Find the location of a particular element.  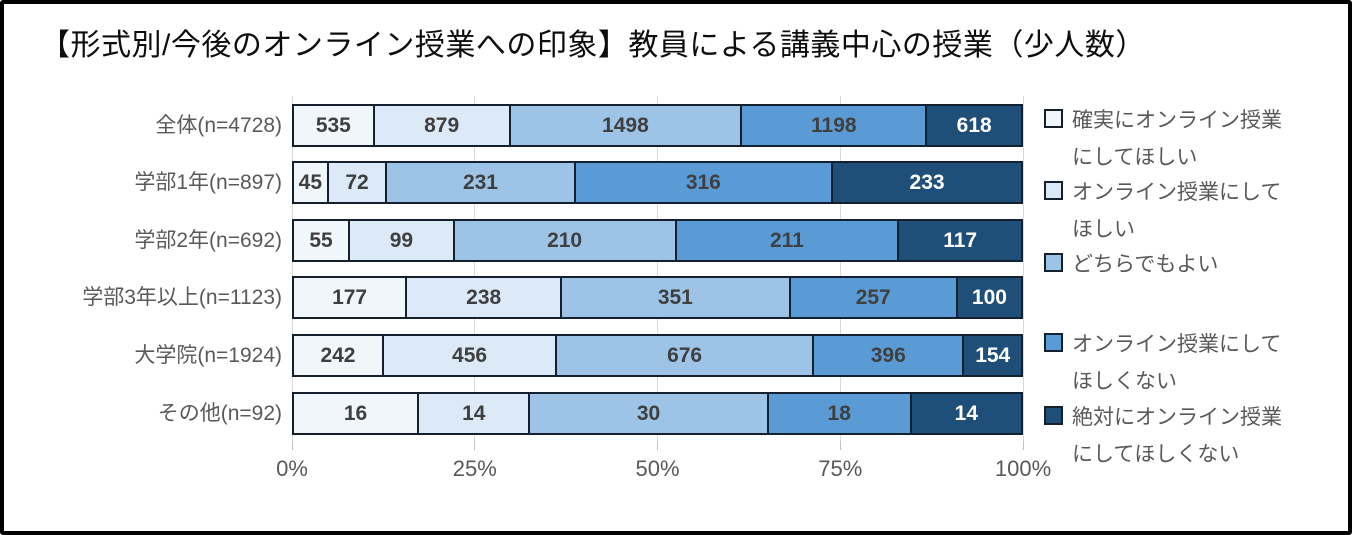

bar-segment: 177 is located at coordinates (350, 297).